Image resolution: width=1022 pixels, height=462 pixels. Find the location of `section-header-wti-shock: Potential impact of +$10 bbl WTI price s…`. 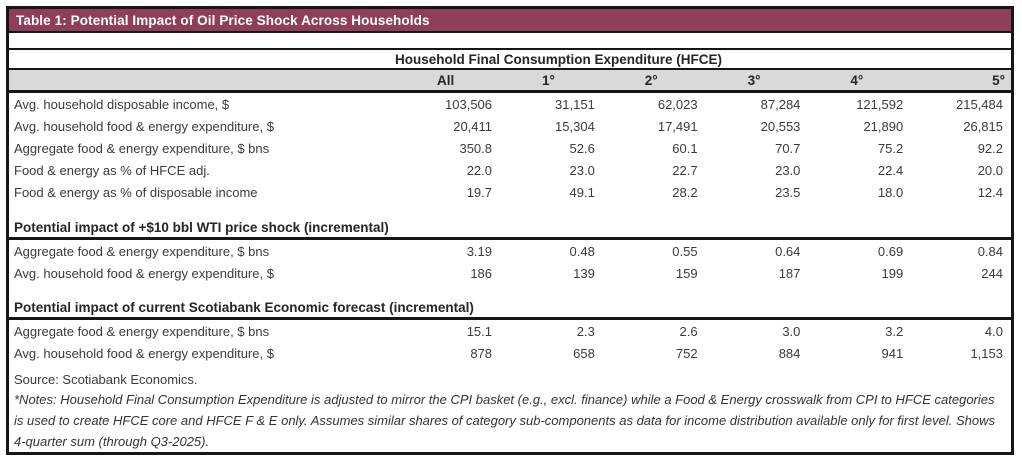

section-header-wti-shock: Potential impact of +$10 bbl WTI price s… is located at coordinates (510, 228).